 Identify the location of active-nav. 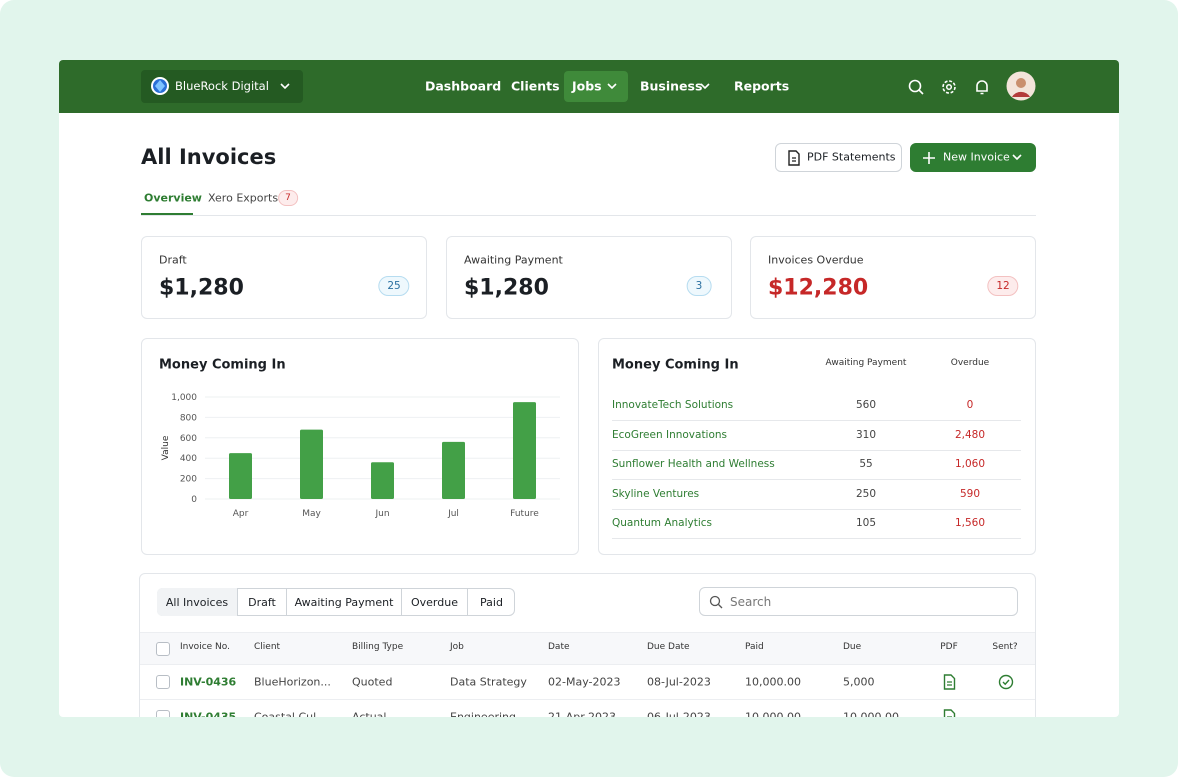
(596, 86).